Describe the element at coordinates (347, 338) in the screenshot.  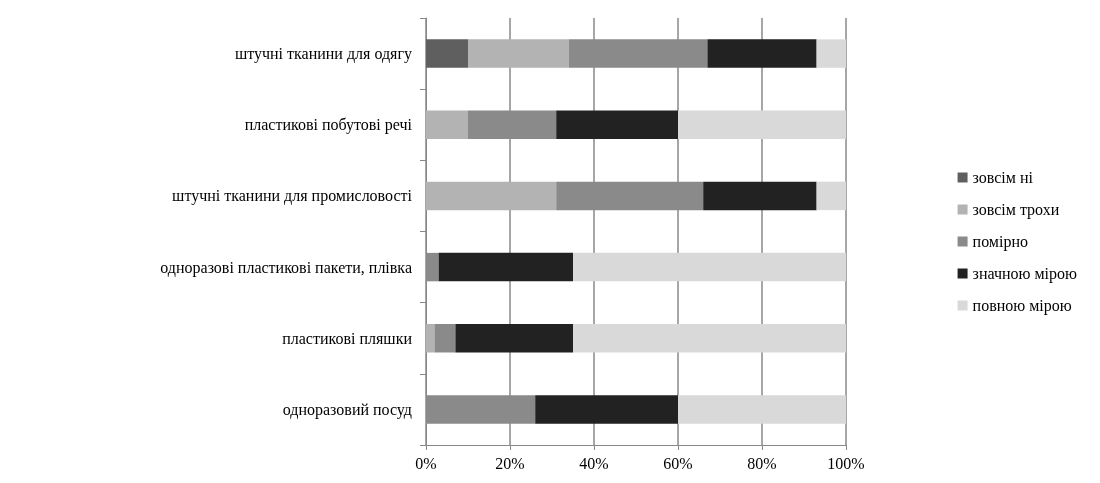
I see `y-tick-label: пластикові пляшки` at that location.